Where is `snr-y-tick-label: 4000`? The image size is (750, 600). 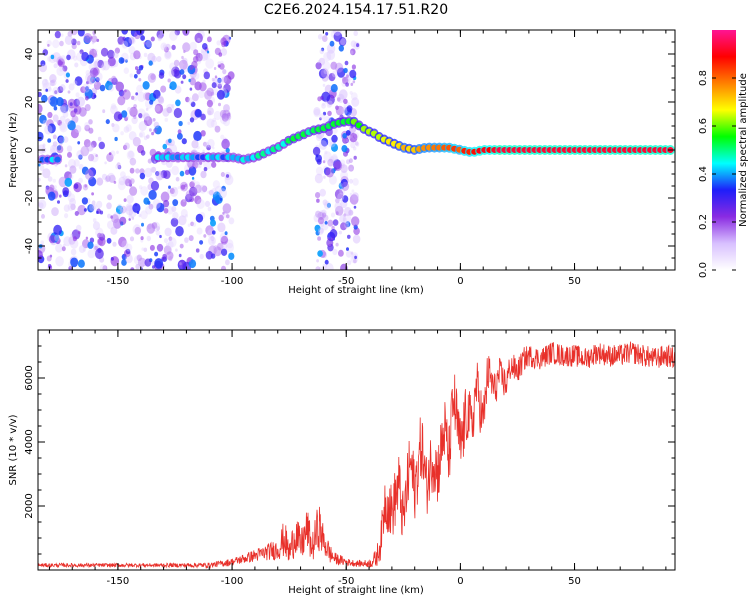 snr-y-tick-label: 4000 is located at coordinates (29, 441).